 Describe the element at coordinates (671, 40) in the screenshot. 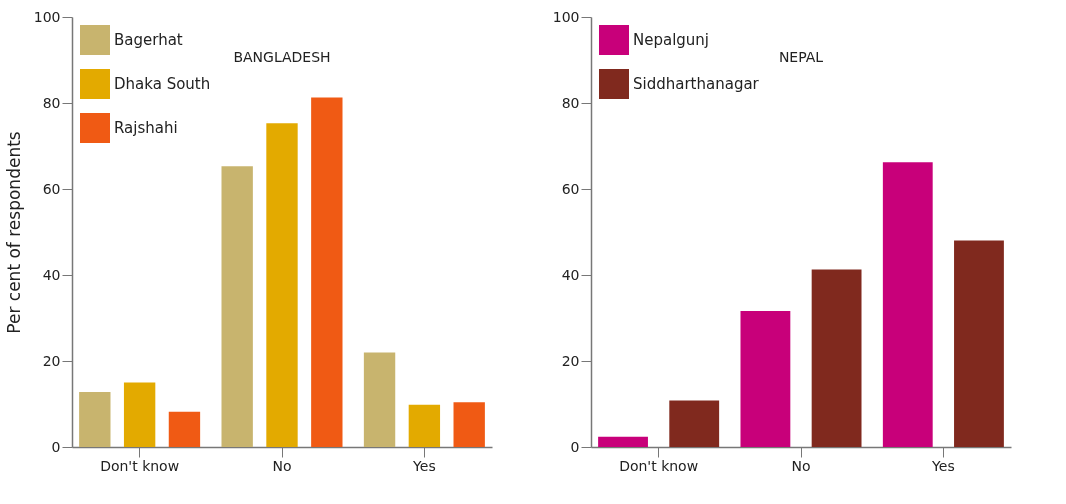

I see `legend-label: Nepalgunj` at that location.